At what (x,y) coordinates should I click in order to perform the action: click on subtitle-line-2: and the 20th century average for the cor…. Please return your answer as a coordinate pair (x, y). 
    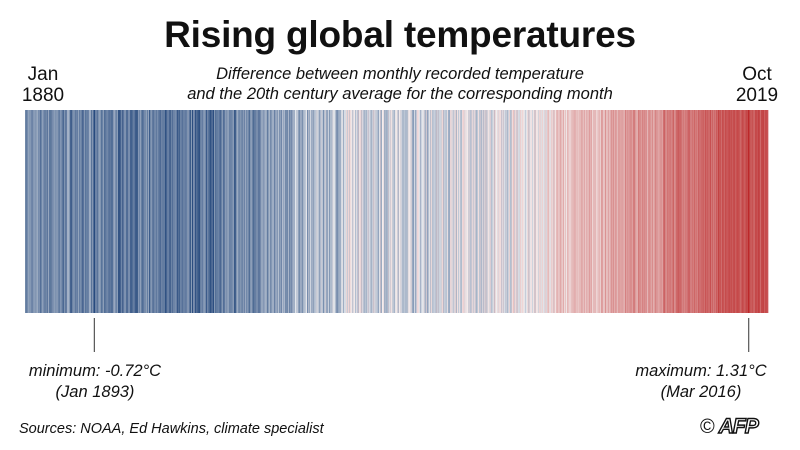
    Looking at the image, I should click on (400, 94).